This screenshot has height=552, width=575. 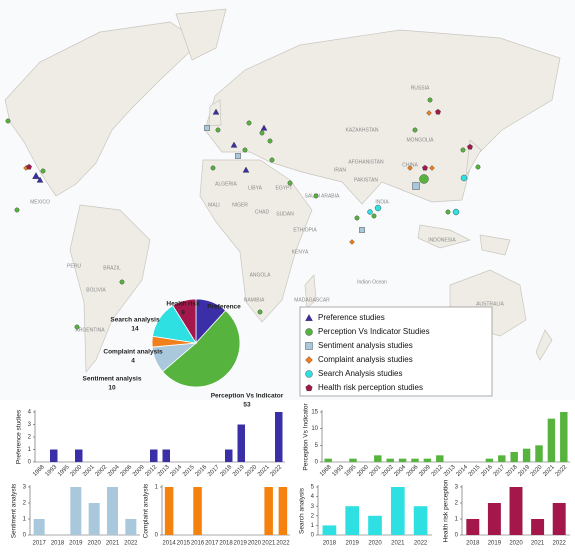 I want to click on map-label: KAZAKHSTAN, so click(x=362, y=130).